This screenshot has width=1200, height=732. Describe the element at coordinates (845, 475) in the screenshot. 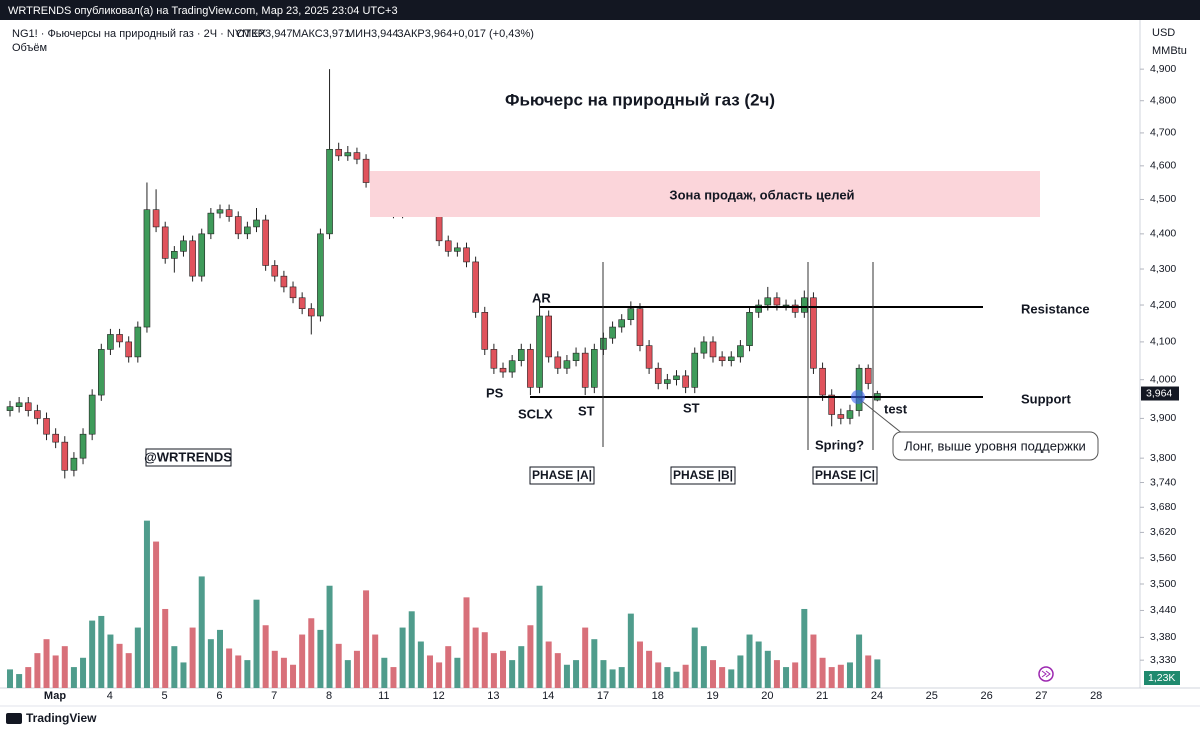

I see `phase-label: PHASE |C|` at that location.